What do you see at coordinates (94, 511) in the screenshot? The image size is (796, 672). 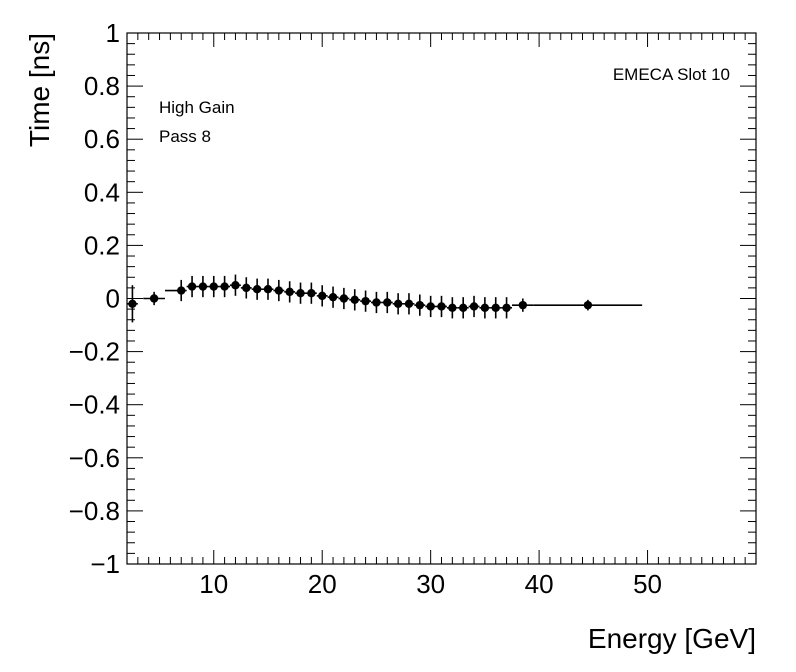 I see `y-tick-label: −0.8` at bounding box center [94, 511].